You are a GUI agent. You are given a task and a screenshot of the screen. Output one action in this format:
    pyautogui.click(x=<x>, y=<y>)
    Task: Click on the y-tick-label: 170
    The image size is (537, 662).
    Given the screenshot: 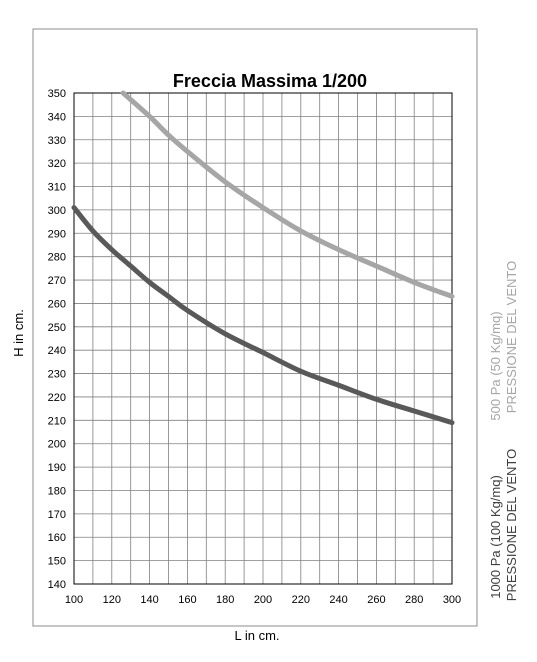 What is the action you would take?
    pyautogui.click(x=57, y=515)
    